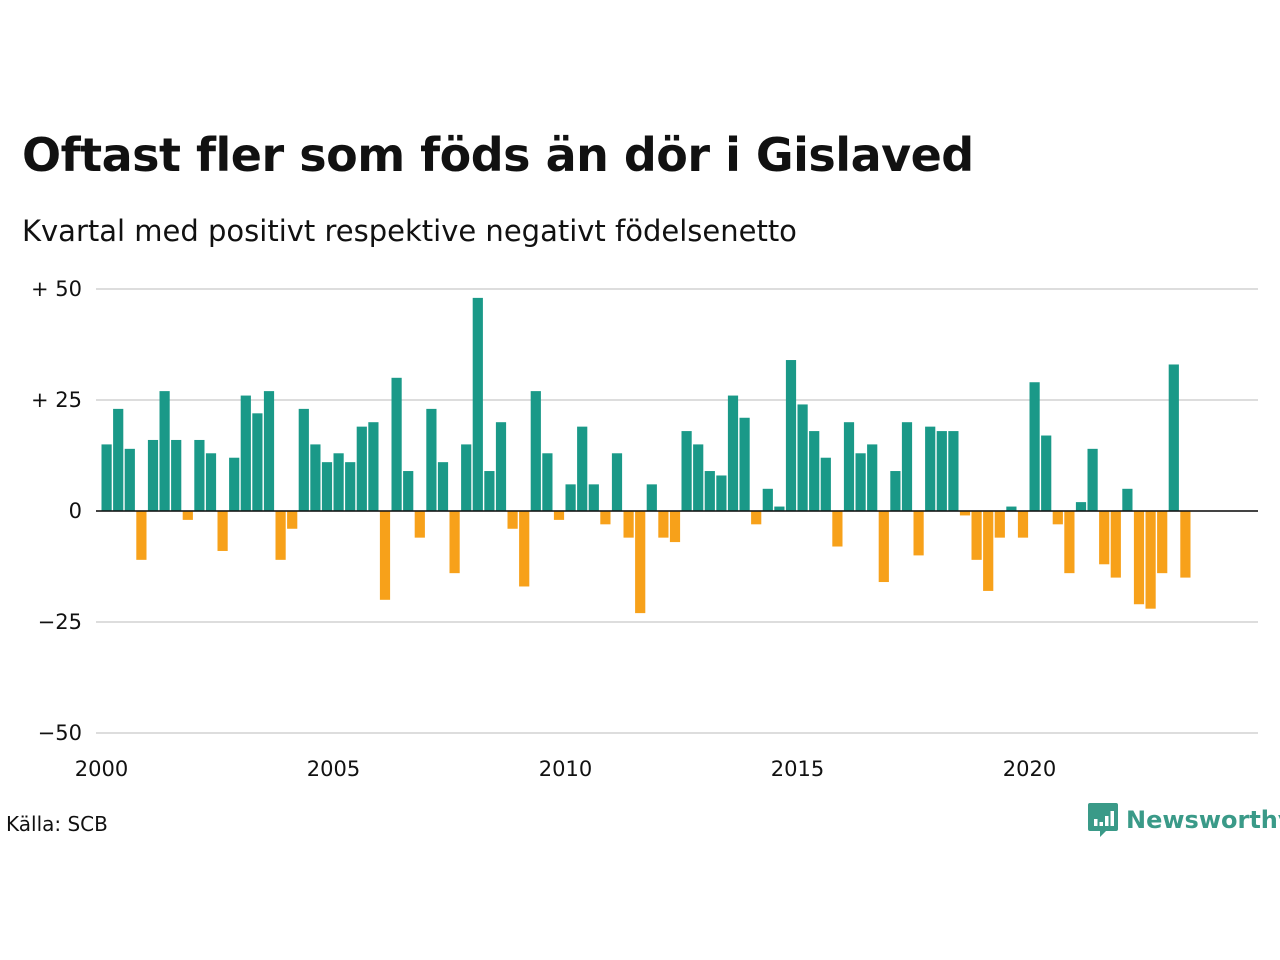  Describe the element at coordinates (1203, 820) in the screenshot. I see `brand-name: Newsworthy` at that location.